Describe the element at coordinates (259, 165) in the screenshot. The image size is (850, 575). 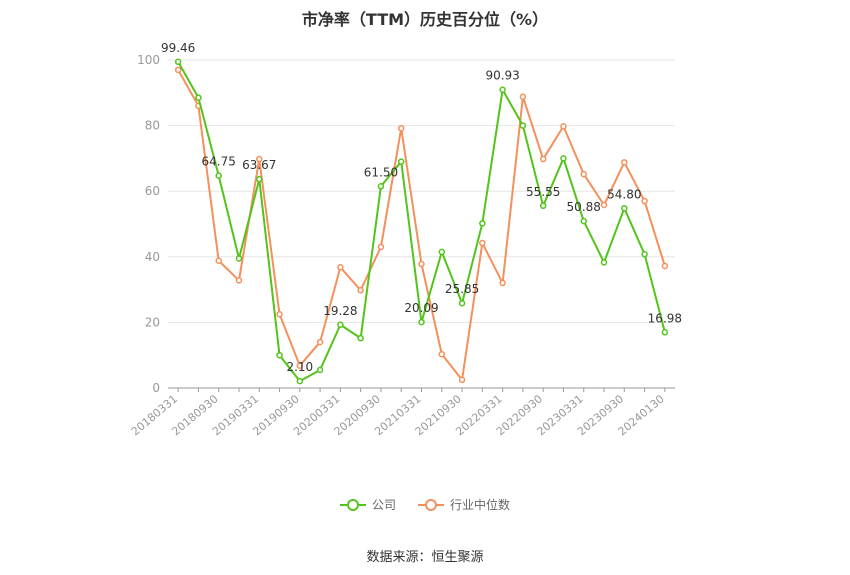
I see `data-label: 63.67` at that location.